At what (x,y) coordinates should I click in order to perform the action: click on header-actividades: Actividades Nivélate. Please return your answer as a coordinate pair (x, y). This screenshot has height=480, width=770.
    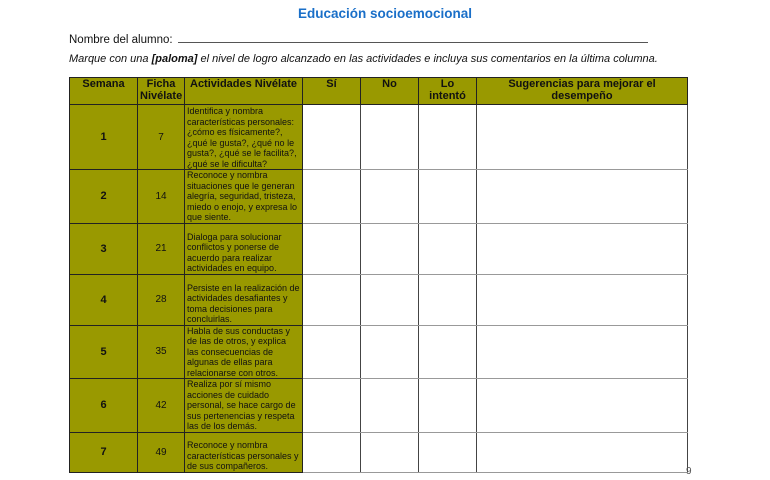
    Looking at the image, I should click on (243, 91).